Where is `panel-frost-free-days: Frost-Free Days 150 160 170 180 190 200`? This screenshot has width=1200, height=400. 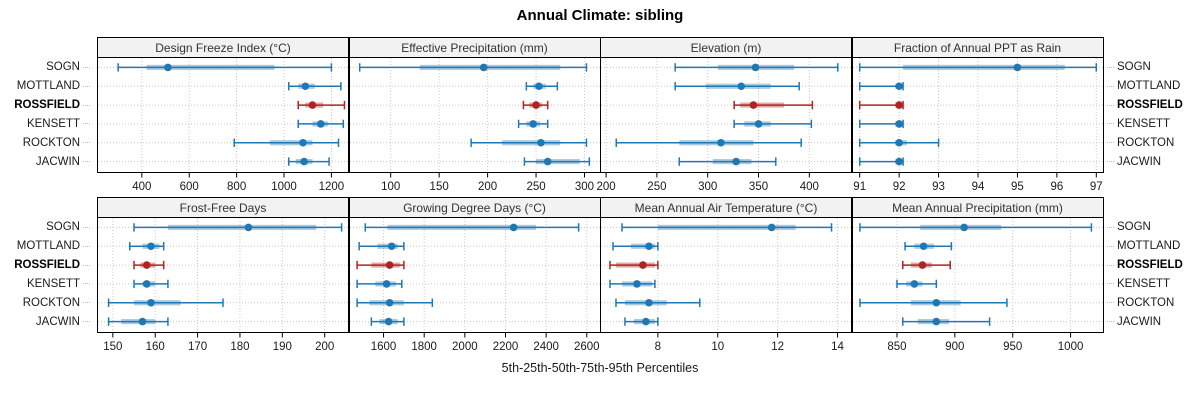 panel-frost-free-days: Frost-Free Days 150 160 170 180 190 200 is located at coordinates (223, 278).